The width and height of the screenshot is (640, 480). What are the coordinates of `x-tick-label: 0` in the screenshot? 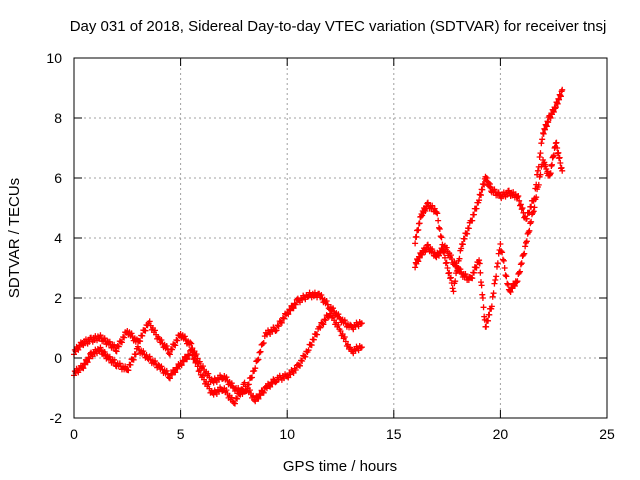 It's located at (74, 434).